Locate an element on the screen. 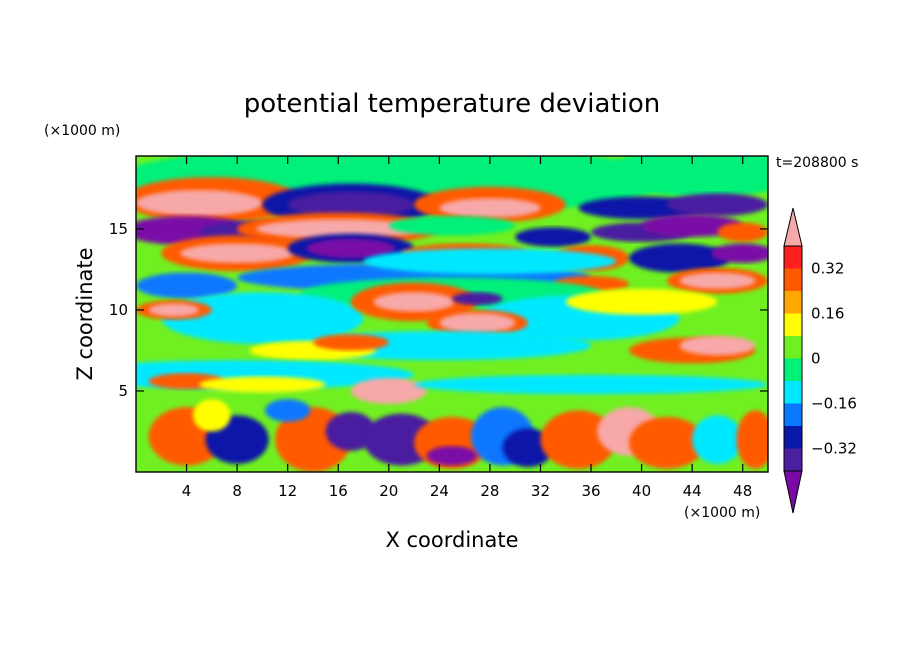 This screenshot has height=654, width=904. z-axis-unit: (×1000 m) is located at coordinates (82, 131).